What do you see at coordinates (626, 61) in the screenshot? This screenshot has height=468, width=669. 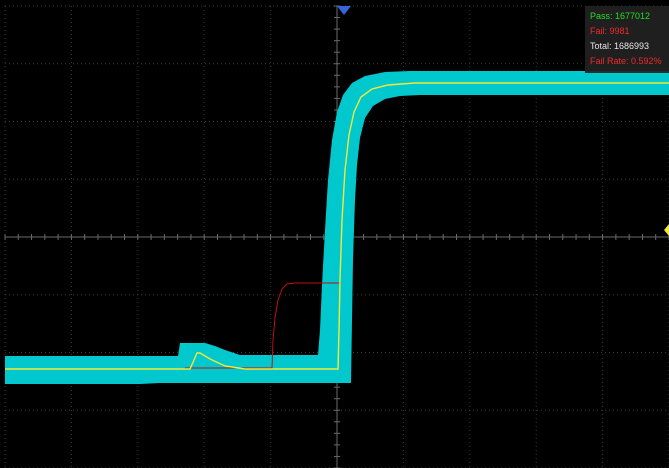 I see `fail-rate: Fail Rate: 0.592%` at bounding box center [626, 61].